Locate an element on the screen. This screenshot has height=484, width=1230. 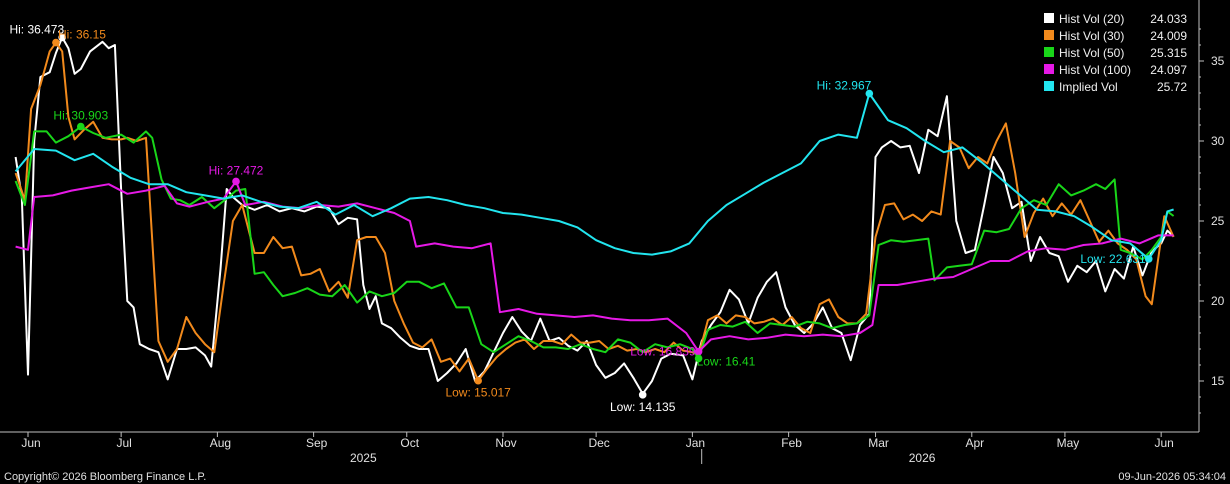
legend-box is located at coordinates (1116, 51).